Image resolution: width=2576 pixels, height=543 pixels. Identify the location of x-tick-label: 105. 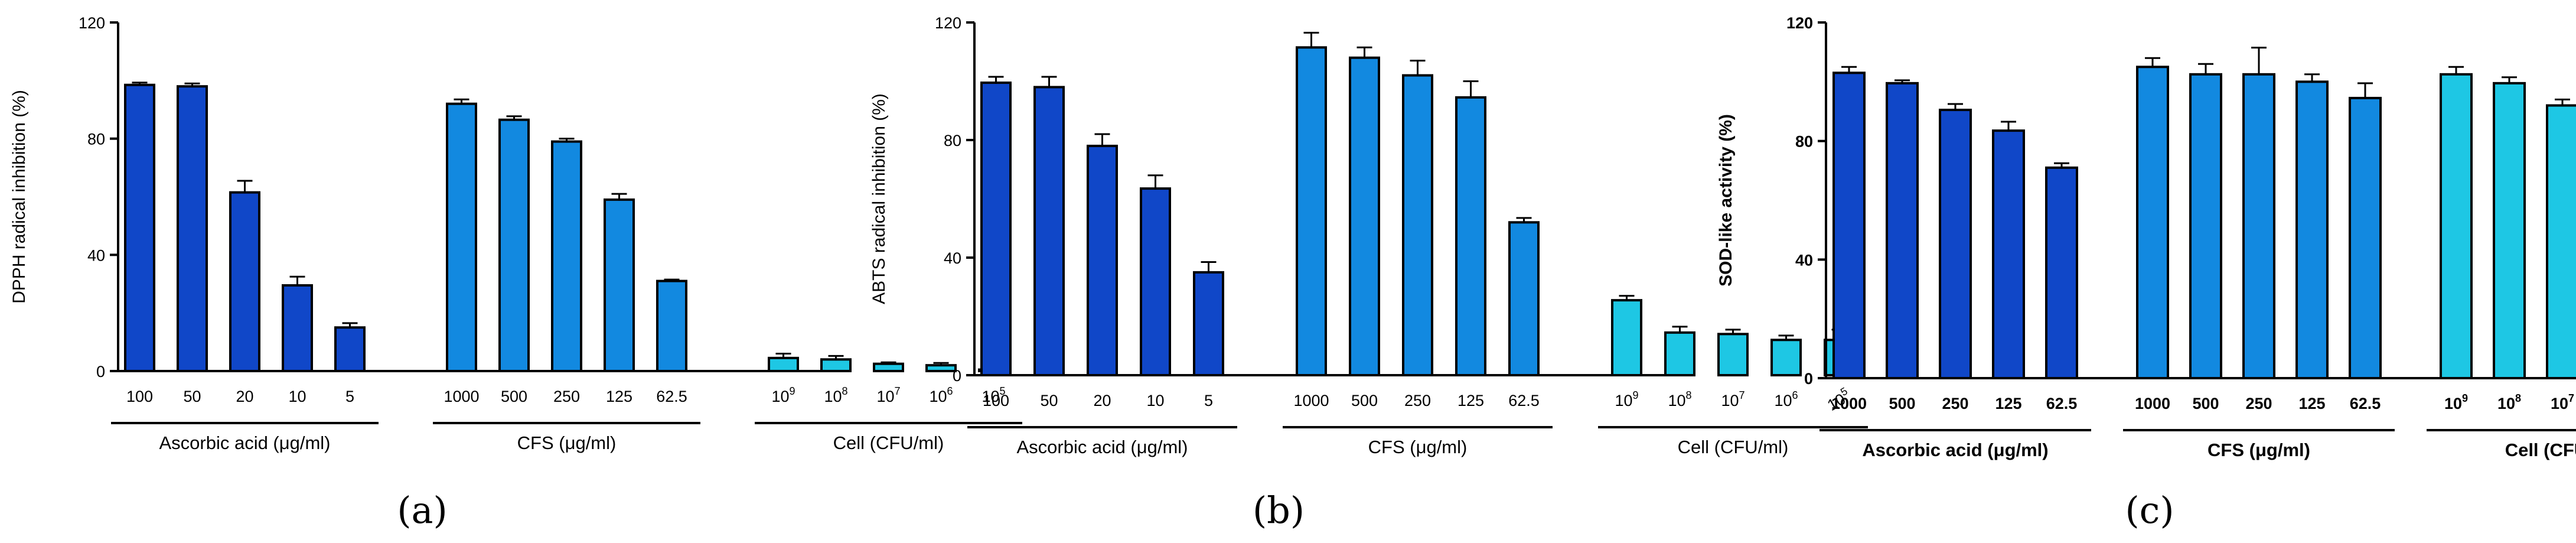
(994, 395).